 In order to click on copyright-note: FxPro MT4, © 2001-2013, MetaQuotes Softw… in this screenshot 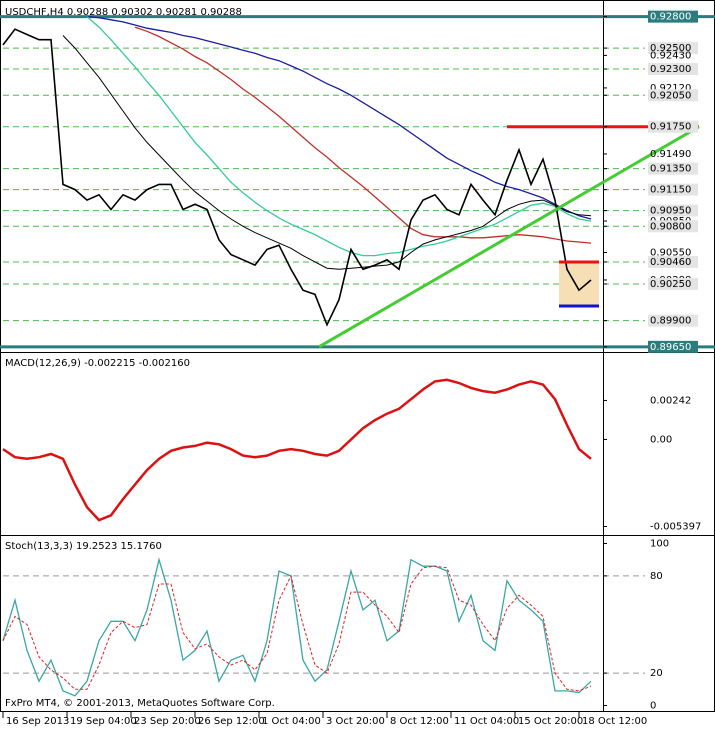, I will do `click(140, 703)`.